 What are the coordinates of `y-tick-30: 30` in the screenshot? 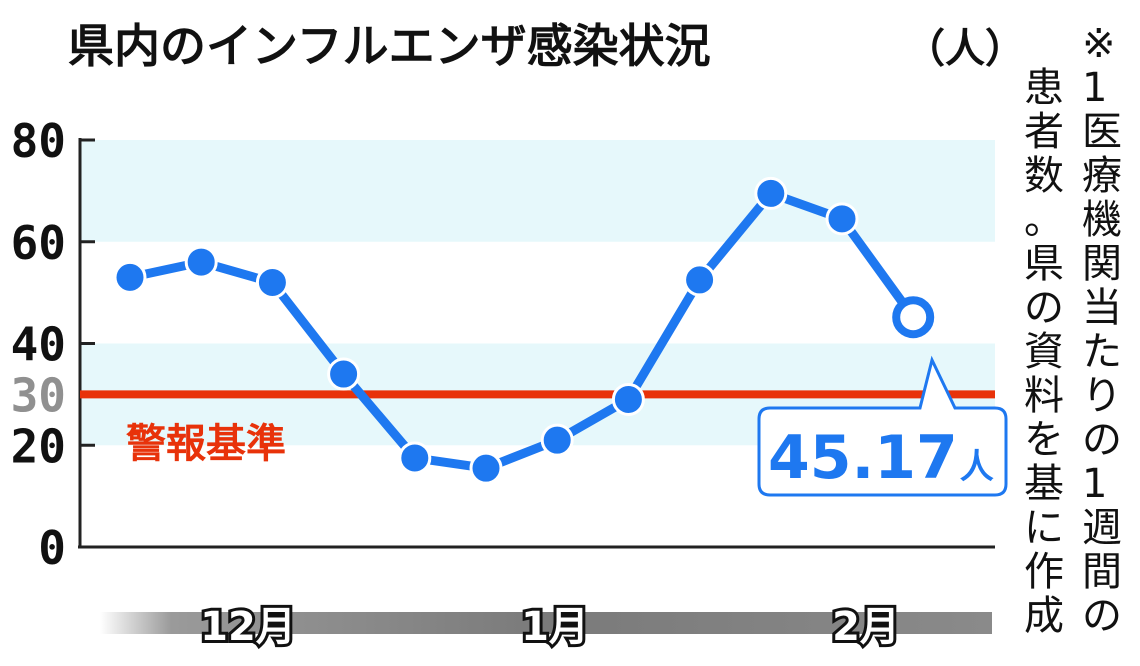 It's located at (38, 395).